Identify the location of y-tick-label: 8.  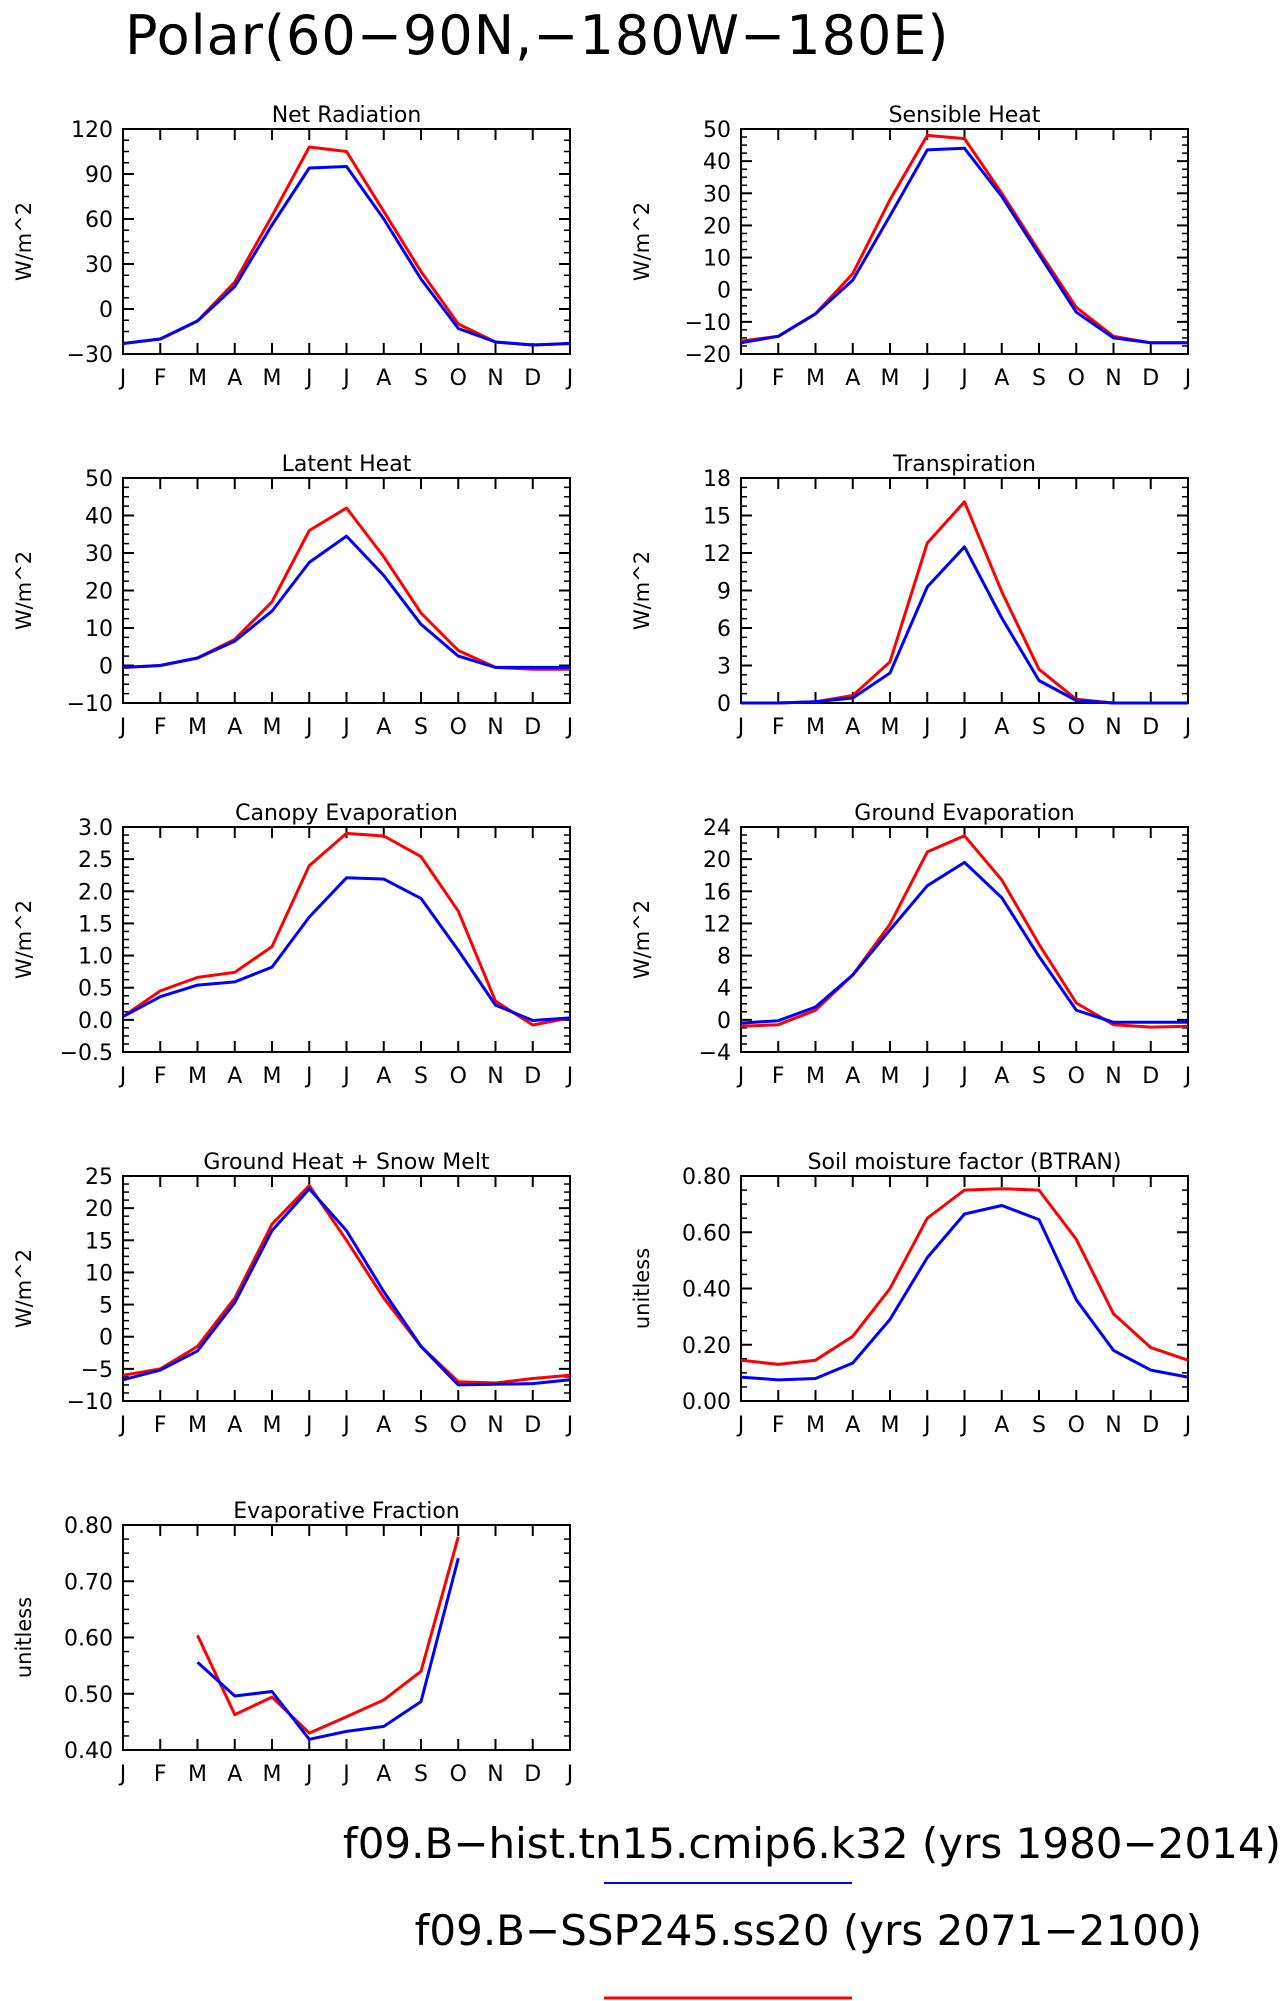
(724, 957).